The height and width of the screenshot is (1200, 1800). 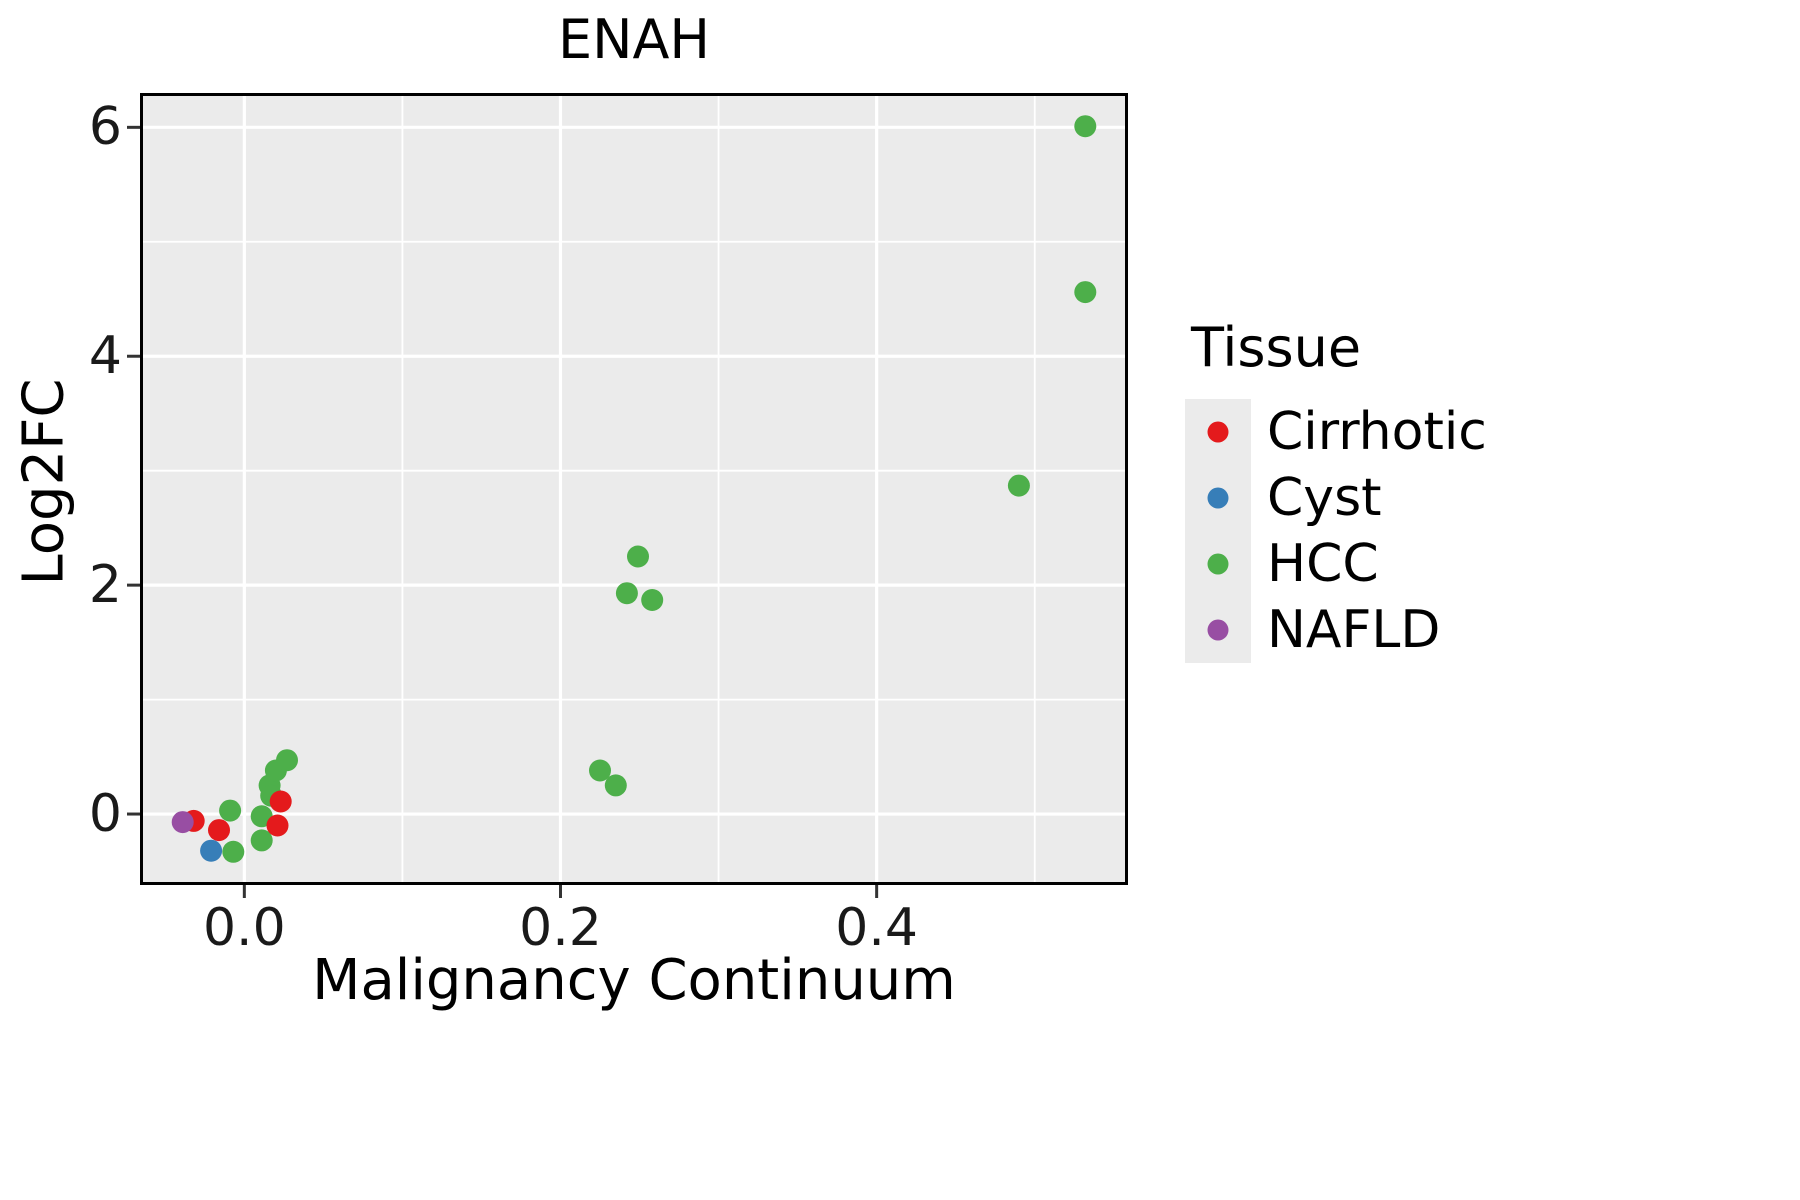 What do you see at coordinates (1354, 630) in the screenshot?
I see `legend-label: NAFLD` at bounding box center [1354, 630].